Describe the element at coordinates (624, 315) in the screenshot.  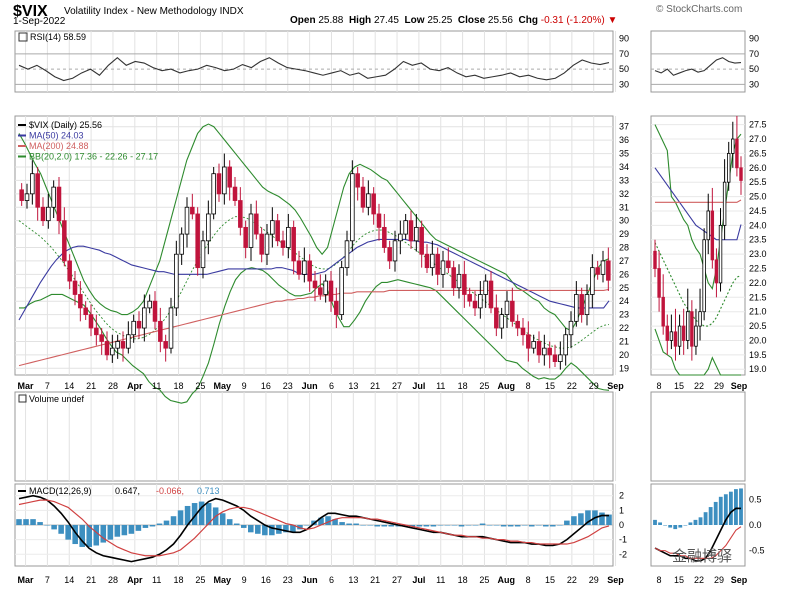
I see `price-y-tick: 23` at that location.